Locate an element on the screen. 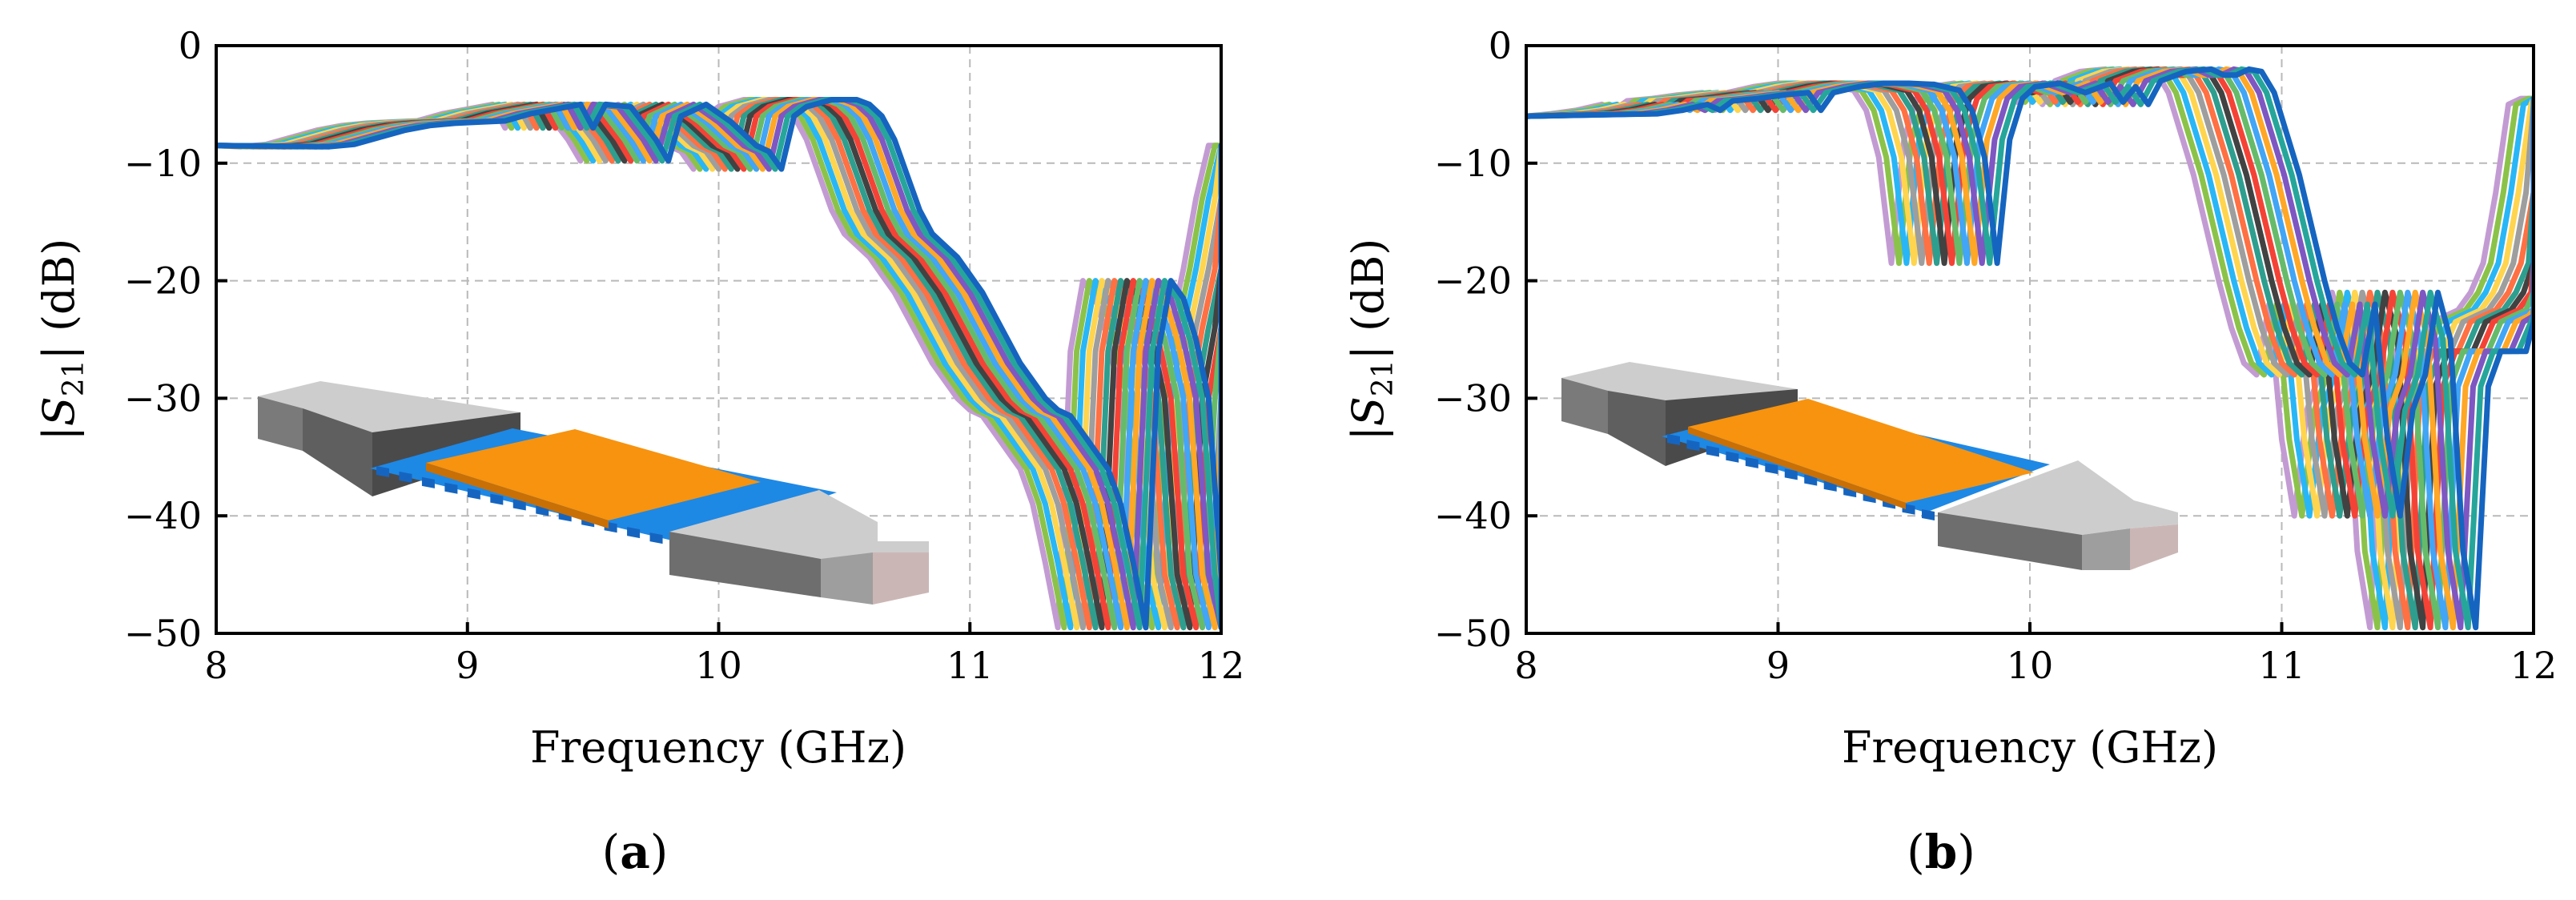  panel-label-a: (a) is located at coordinates (635, 852).